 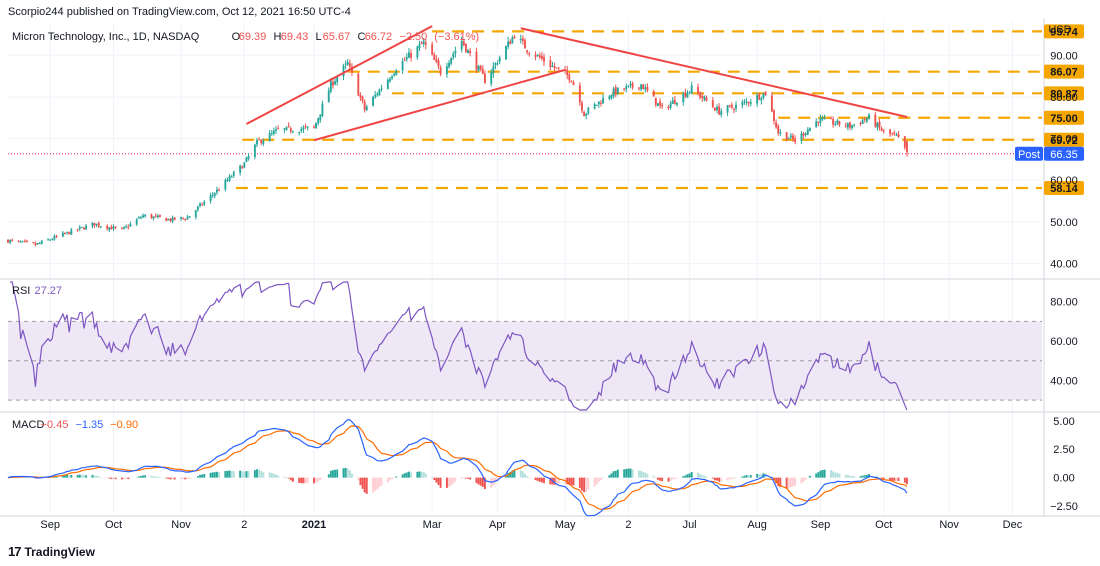 I want to click on price-tick-label: 40.00, so click(x=1064, y=265).